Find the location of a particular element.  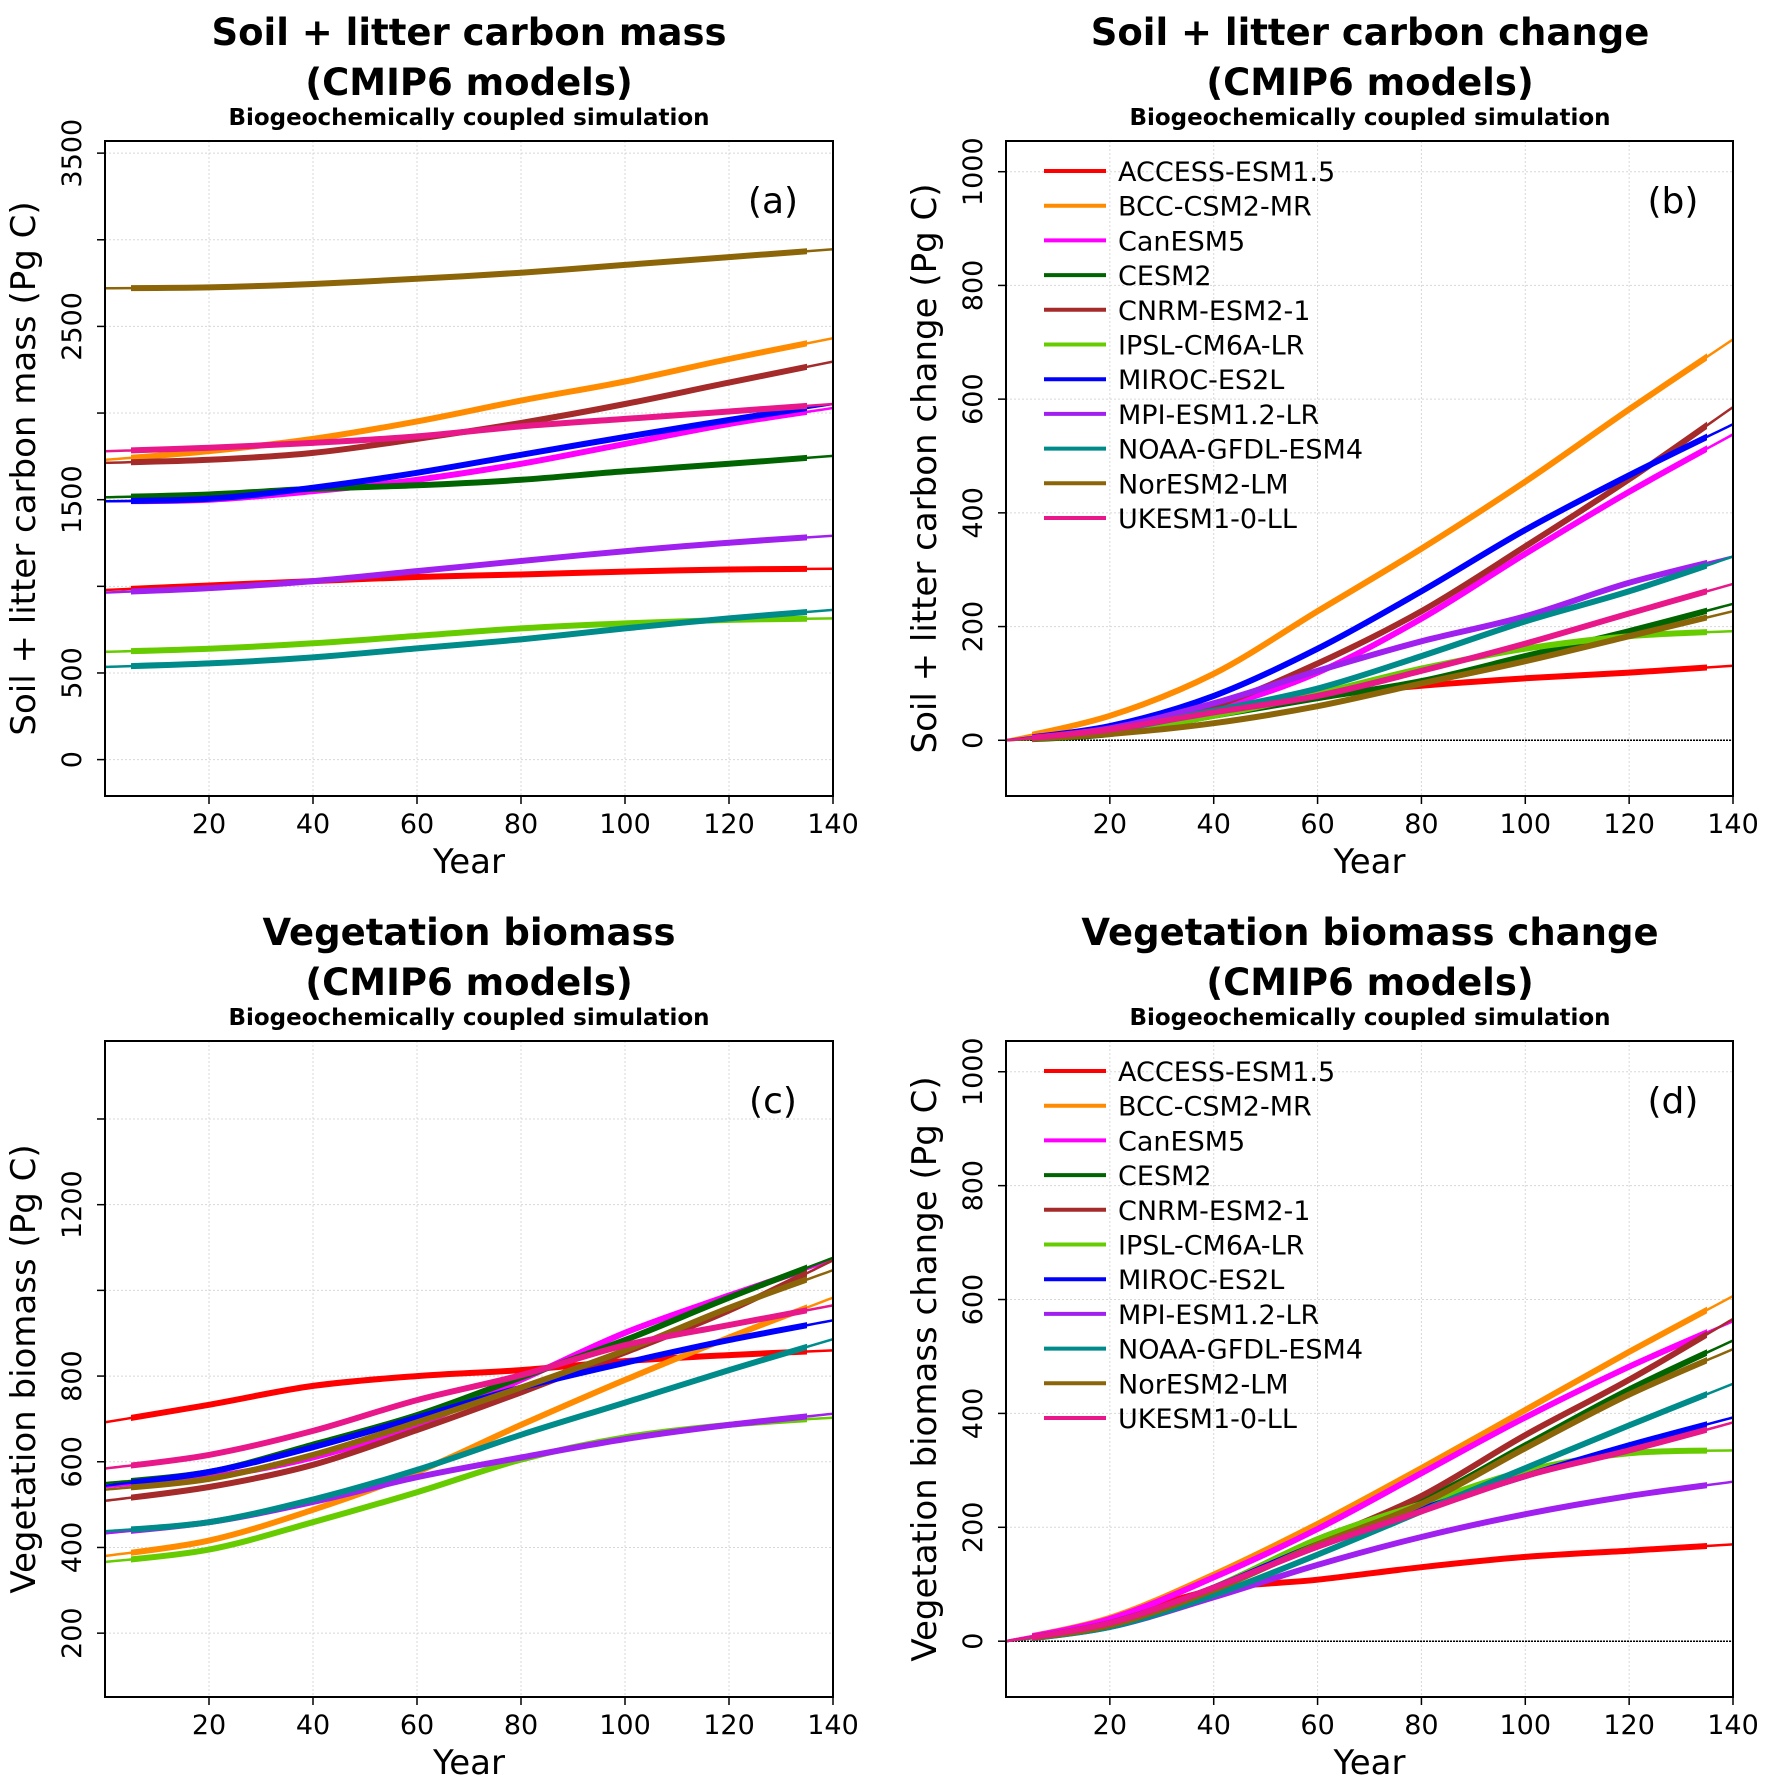

panel-label: (b) is located at coordinates (1673, 201).